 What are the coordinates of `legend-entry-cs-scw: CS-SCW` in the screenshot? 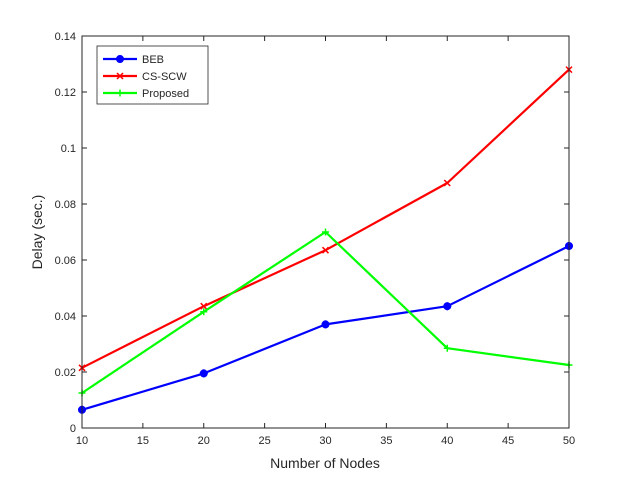 It's located at (145, 77).